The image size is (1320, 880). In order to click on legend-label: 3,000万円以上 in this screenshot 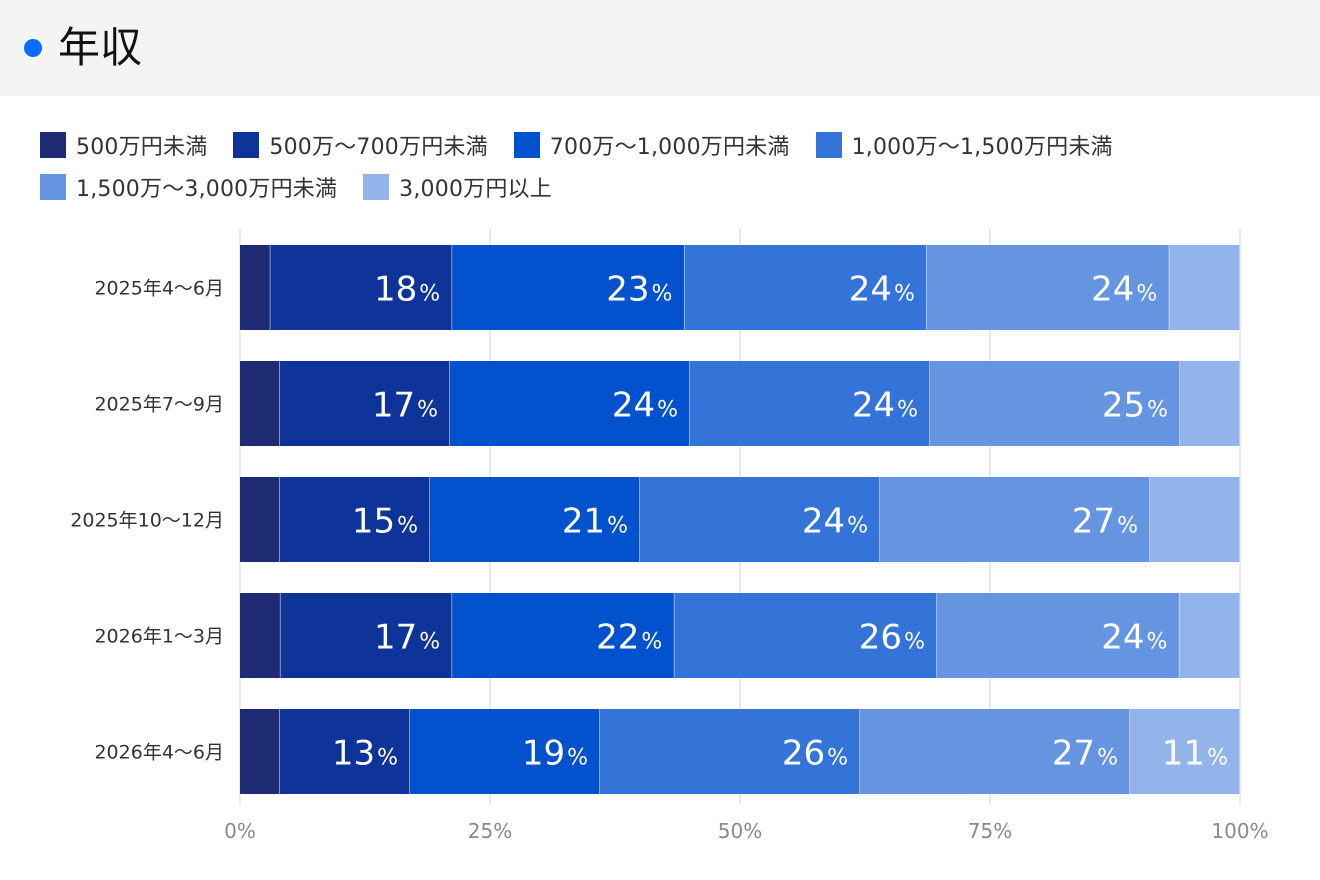, I will do `click(475, 189)`.